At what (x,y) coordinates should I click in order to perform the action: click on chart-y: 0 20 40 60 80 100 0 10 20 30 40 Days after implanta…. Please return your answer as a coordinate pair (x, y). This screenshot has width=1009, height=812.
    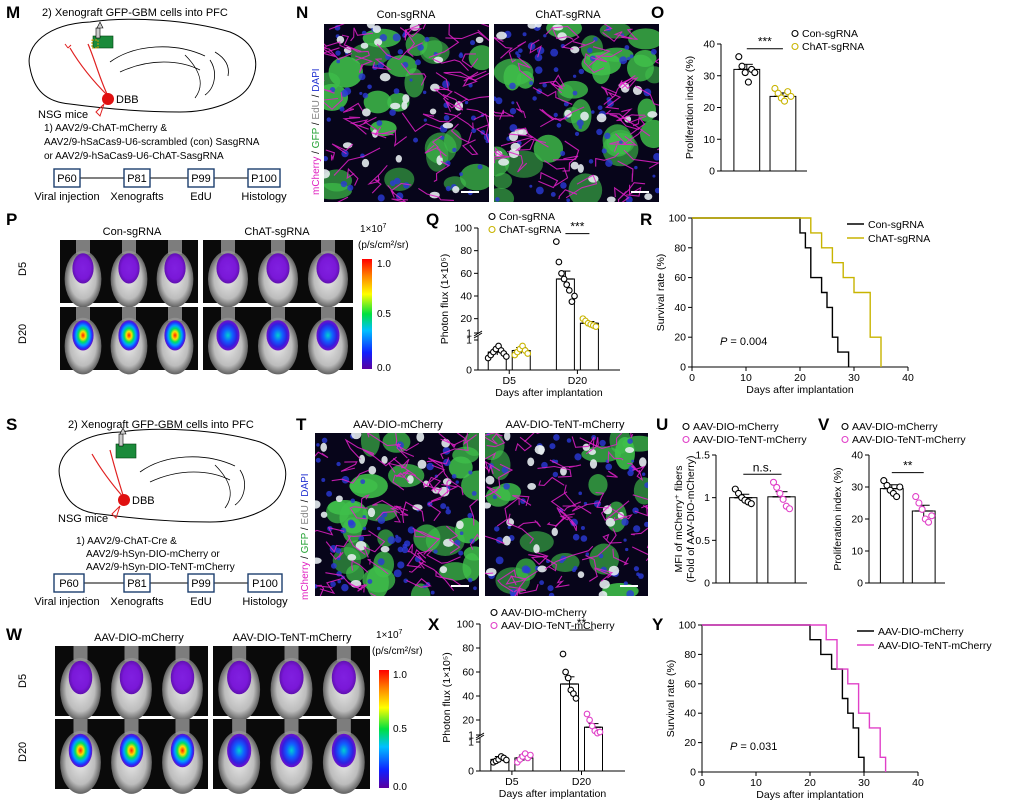
    Looking at the image, I should click on (828, 711).